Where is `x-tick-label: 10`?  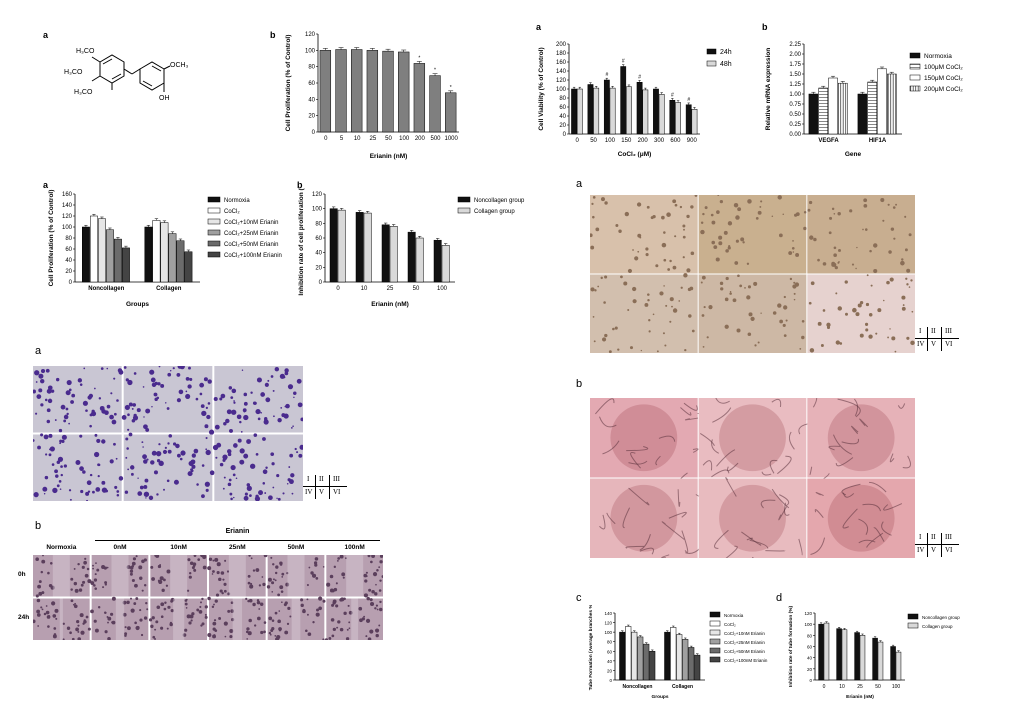 x-tick-label: 10 is located at coordinates (364, 289).